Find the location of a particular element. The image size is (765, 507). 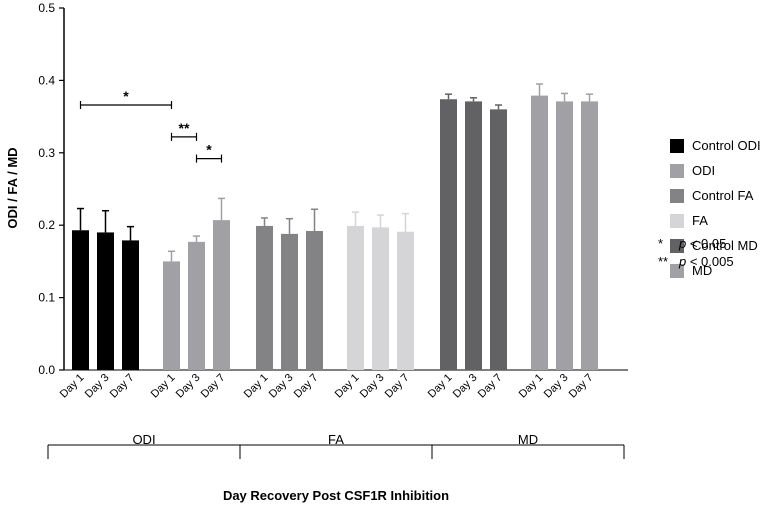

y-tick-label: 0.3 is located at coordinates (46, 153).